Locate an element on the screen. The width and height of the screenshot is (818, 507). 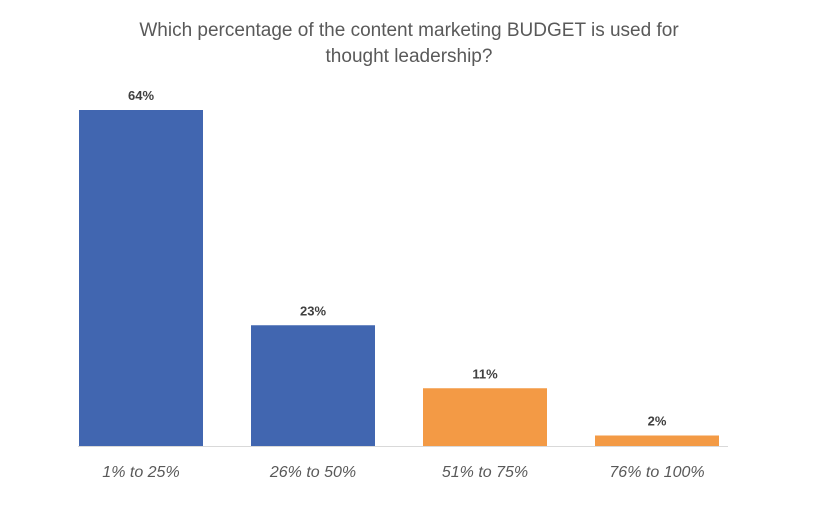
data-label-1: 64% is located at coordinates (141, 95).